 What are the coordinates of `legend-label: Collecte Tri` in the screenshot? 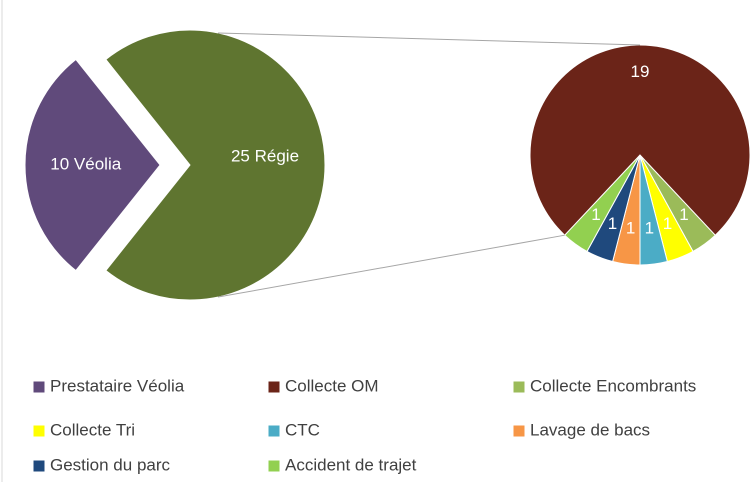 It's located at (92, 429).